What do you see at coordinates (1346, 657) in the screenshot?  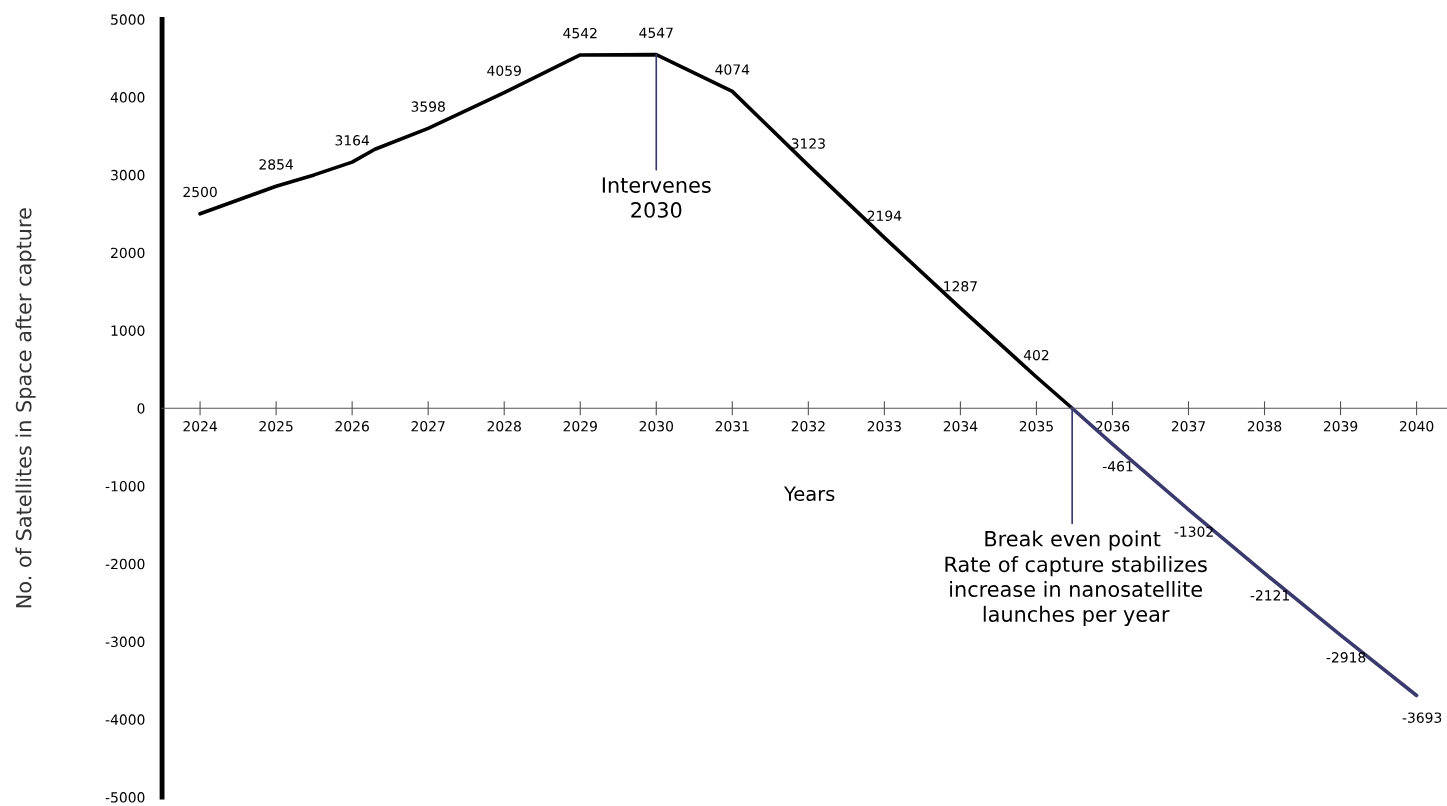 I see `data-label: -2918` at bounding box center [1346, 657].